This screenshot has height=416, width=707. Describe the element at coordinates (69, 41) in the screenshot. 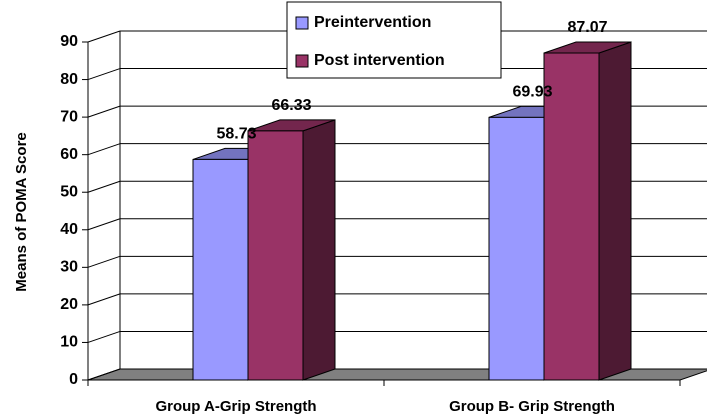

I see `y-tick-label: 90` at that location.